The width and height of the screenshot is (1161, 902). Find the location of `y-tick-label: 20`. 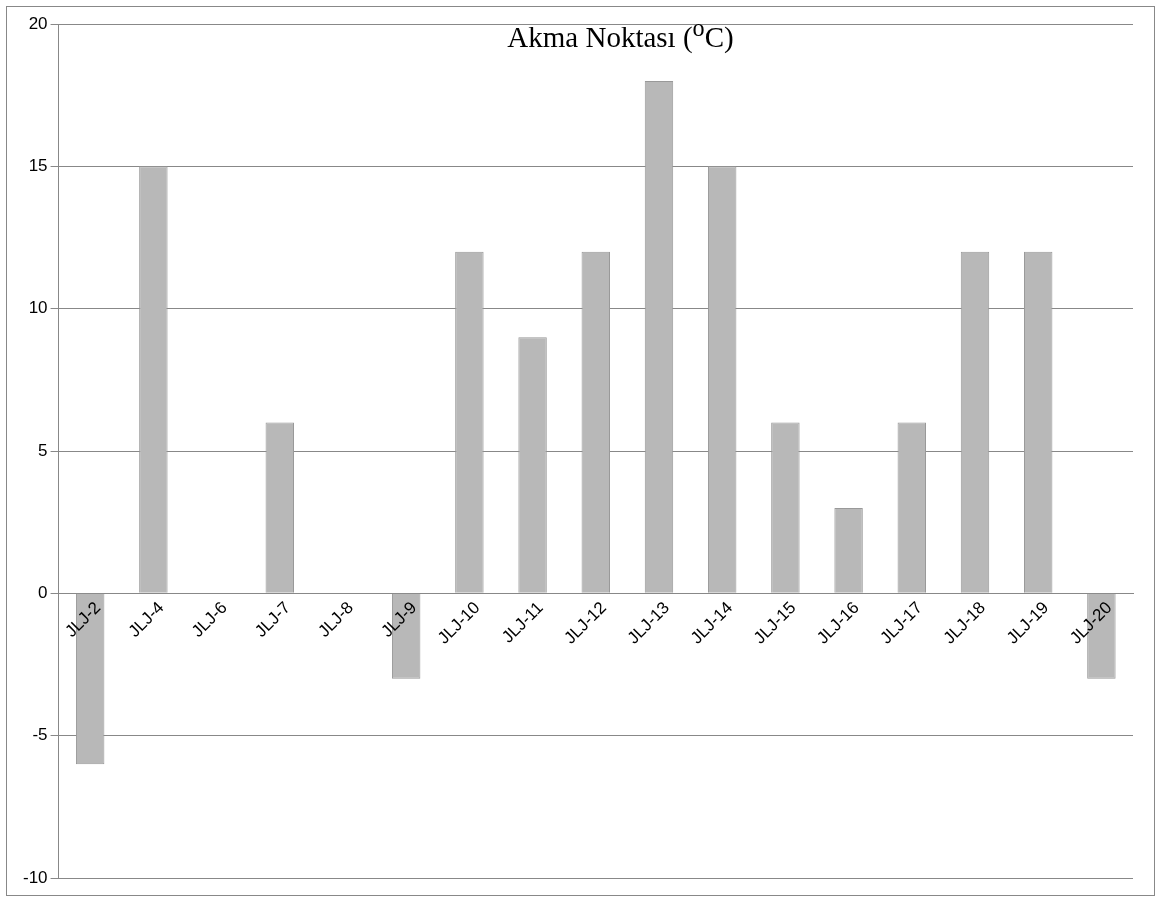

y-tick-label: 20 is located at coordinates (38, 23).